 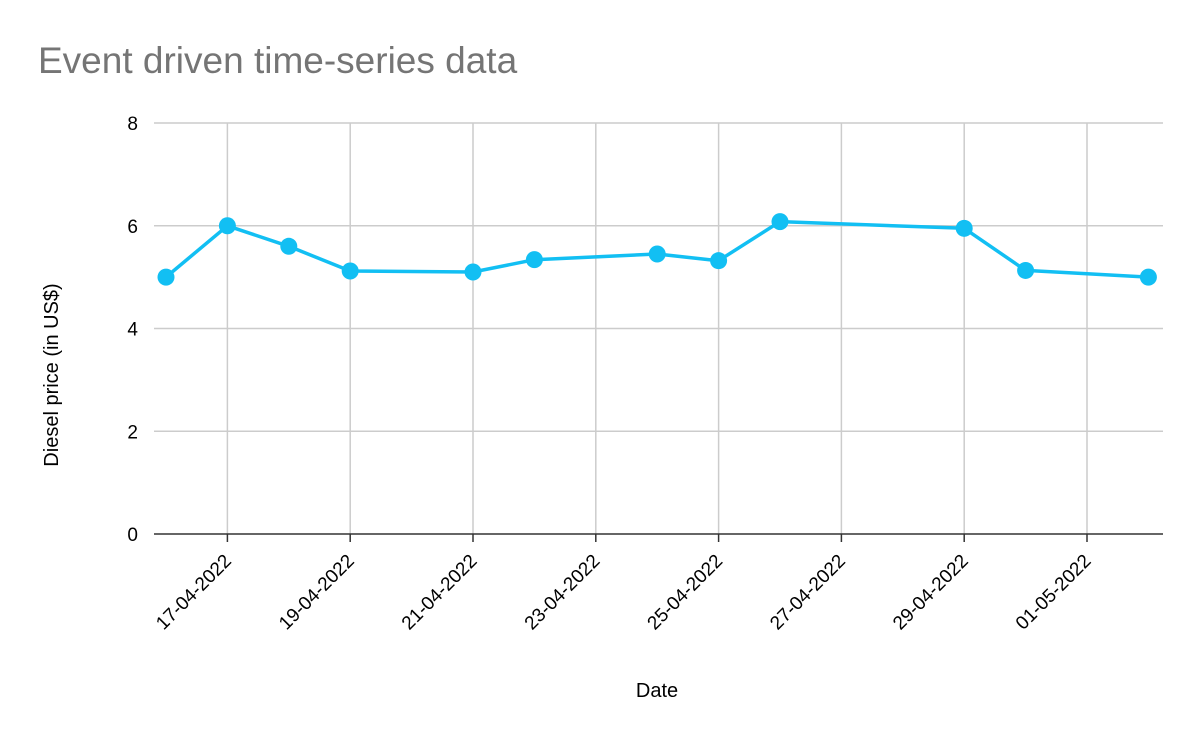 I want to click on x-tick-label: 17-04-2022, so click(x=194, y=593).